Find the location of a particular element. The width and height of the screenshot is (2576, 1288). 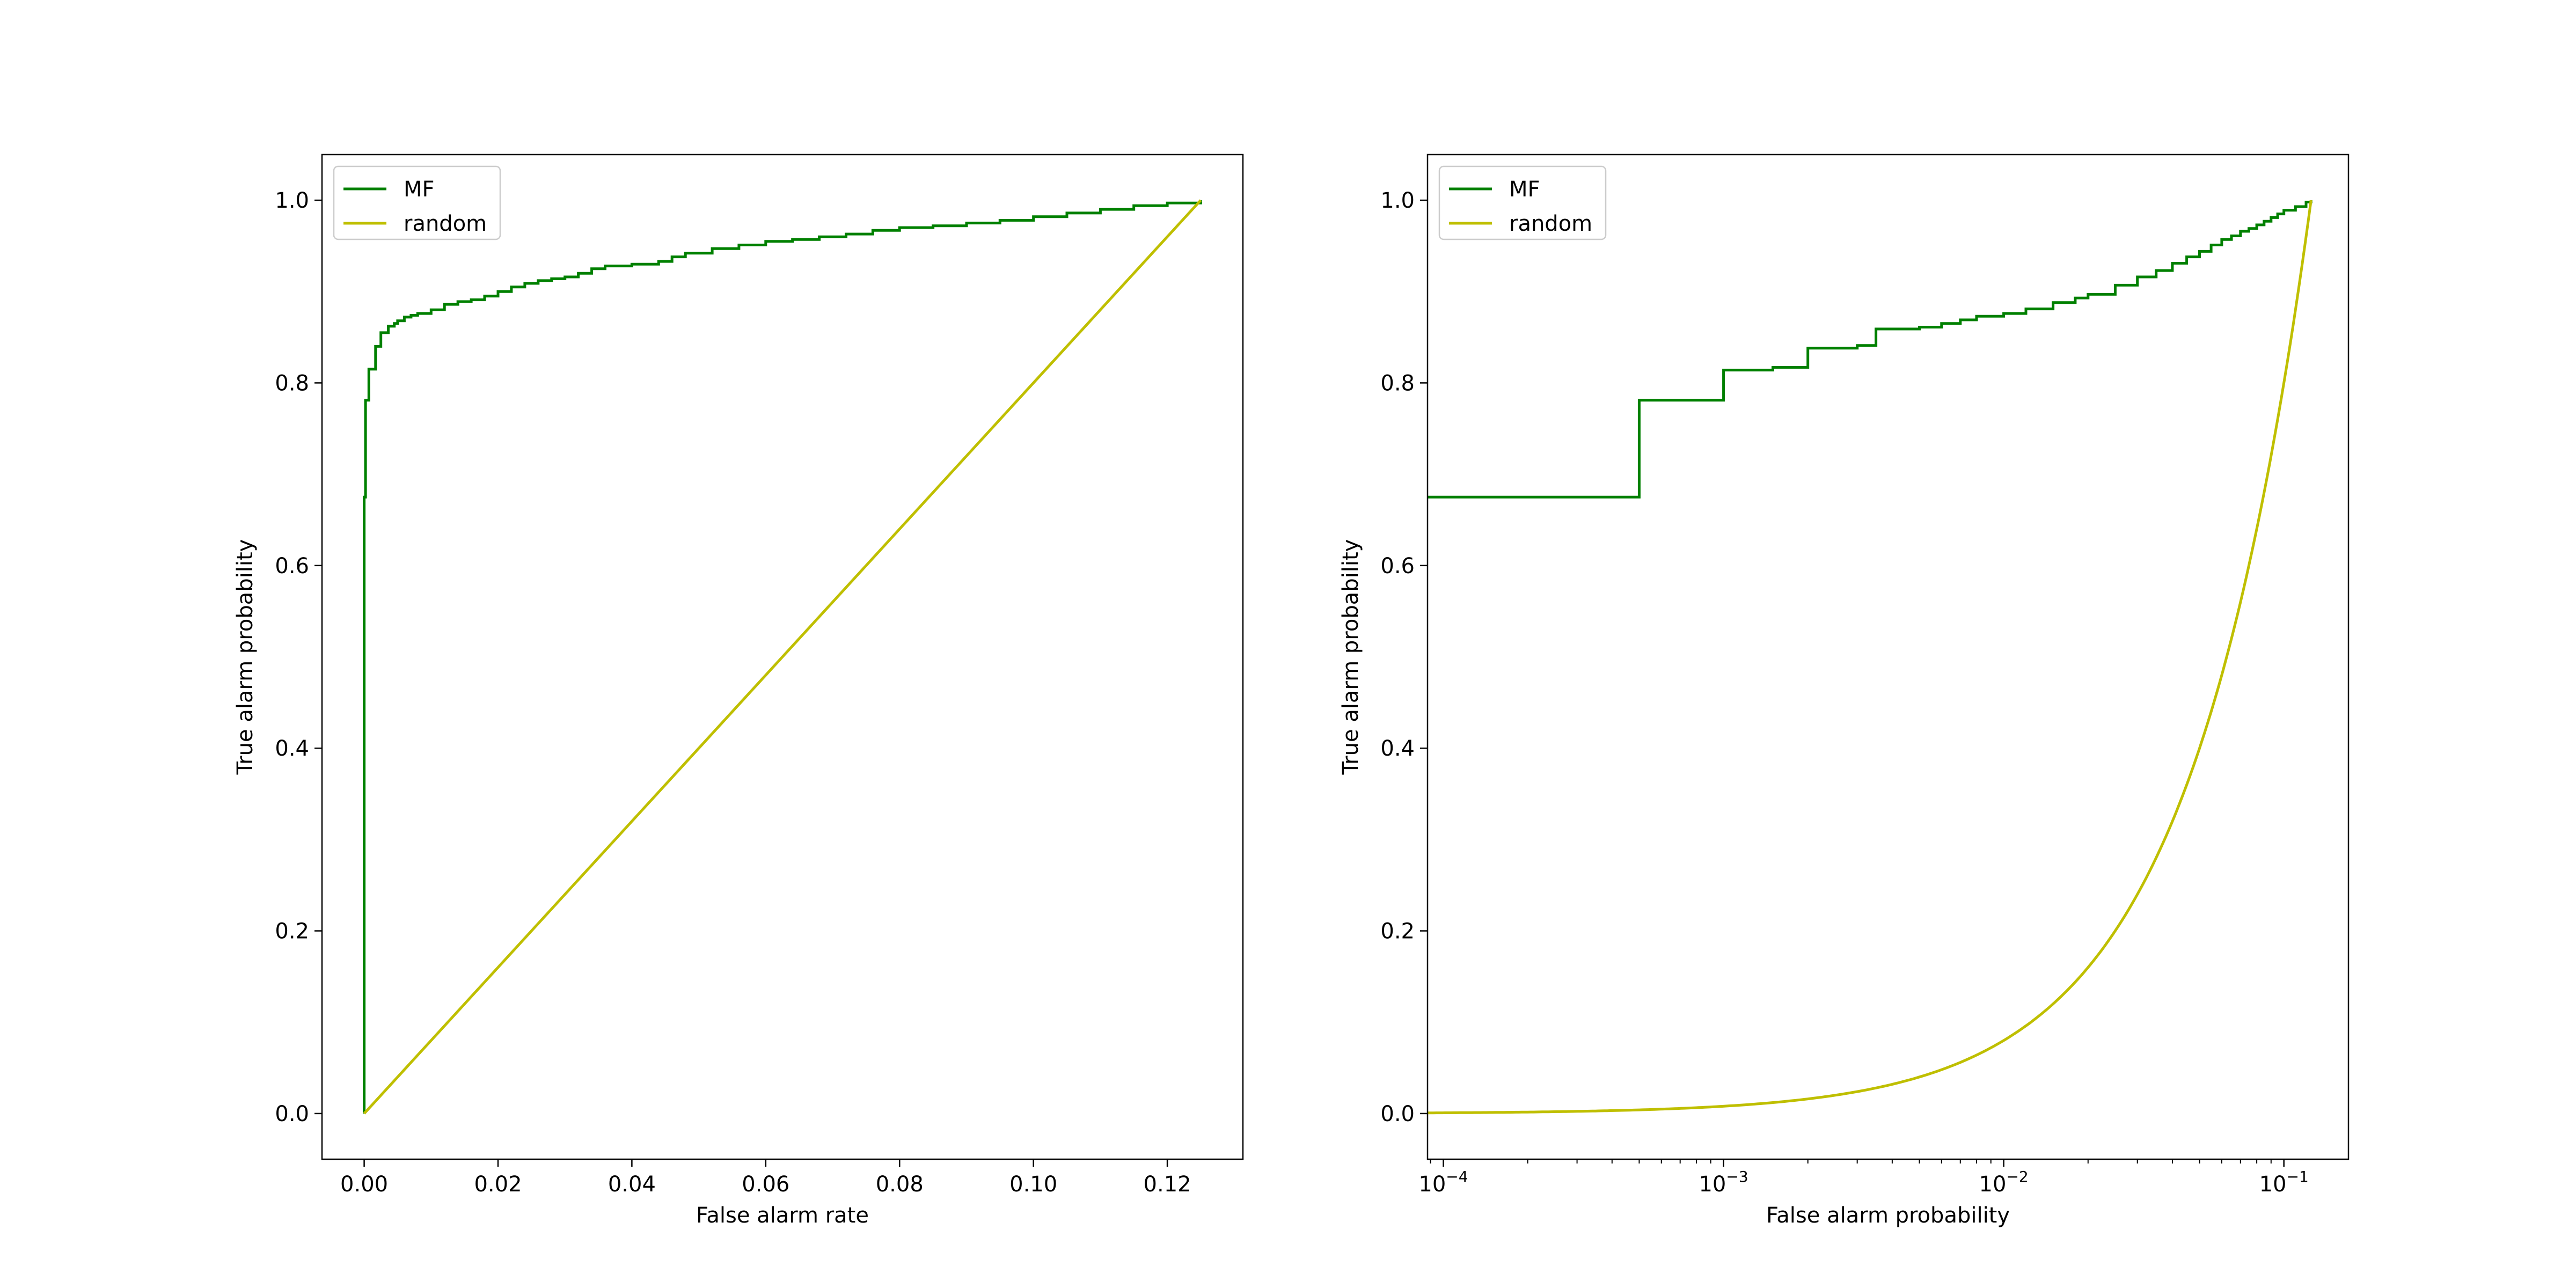

x-tick-label: 0.06 is located at coordinates (765, 1184).